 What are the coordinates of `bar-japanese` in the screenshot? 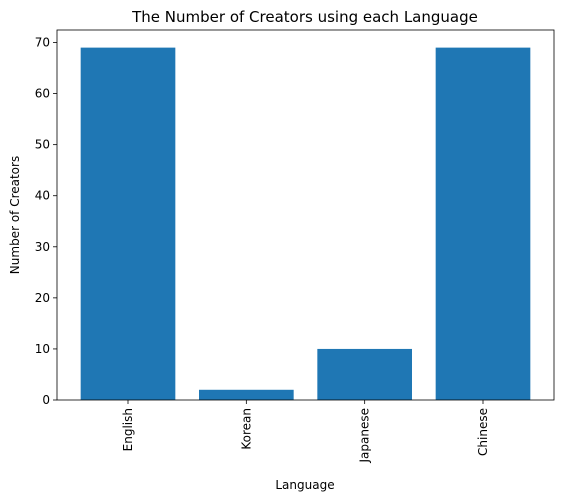 It's located at (364, 374).